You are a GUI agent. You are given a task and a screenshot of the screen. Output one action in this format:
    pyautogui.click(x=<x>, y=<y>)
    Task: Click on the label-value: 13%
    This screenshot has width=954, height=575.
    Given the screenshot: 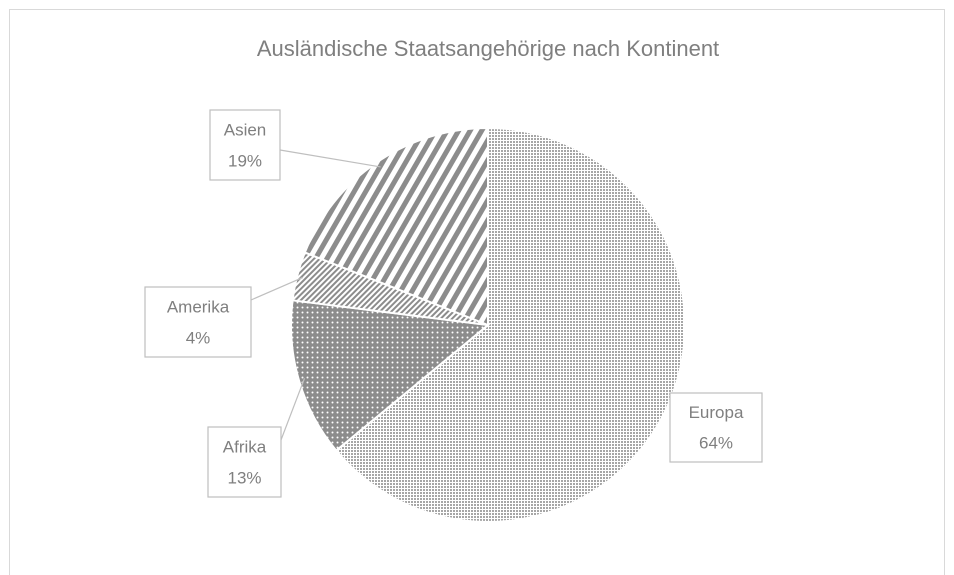 What is the action you would take?
    pyautogui.click(x=244, y=477)
    